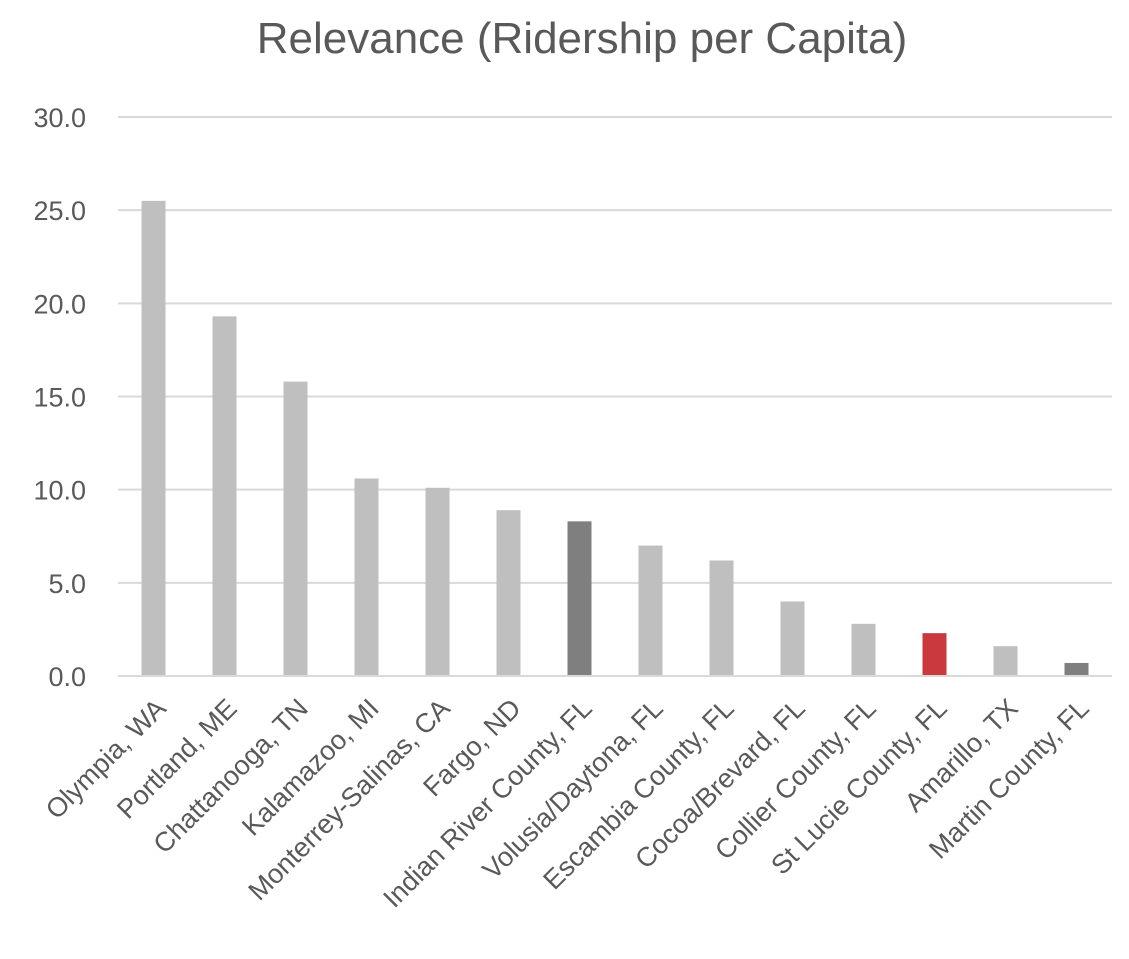 The image size is (1129, 959). I want to click on x-tick-label: Olympia, WA, so click(106, 759).